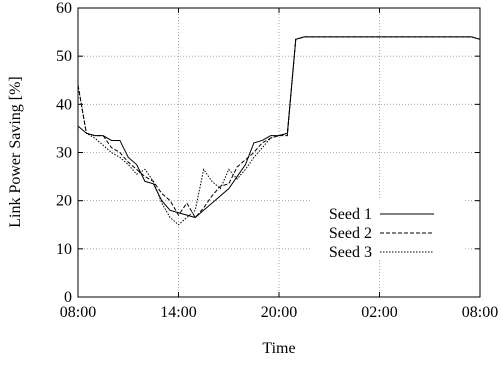 The image size is (503, 365). I want to click on y-tick-label: 30, so click(64, 153).